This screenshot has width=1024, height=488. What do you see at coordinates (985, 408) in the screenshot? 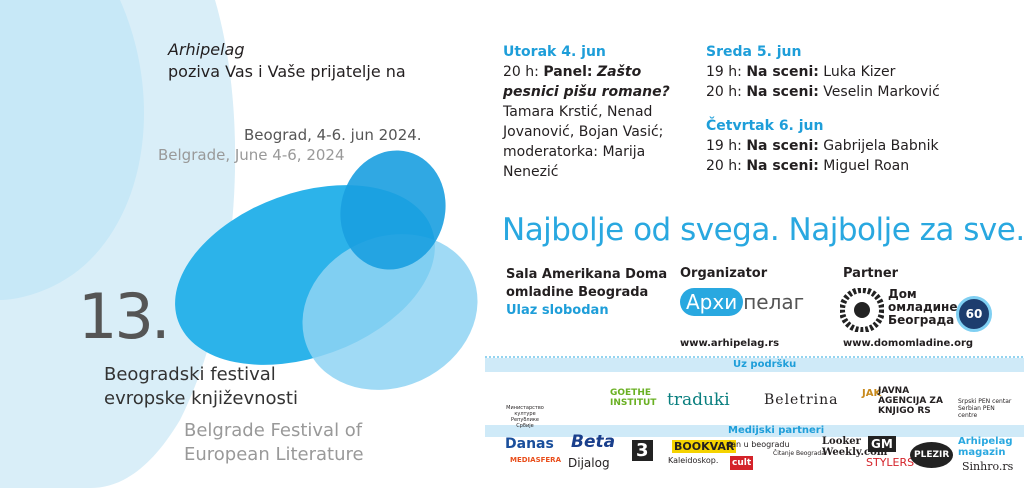
I see `logo: Srpski PEN centar Serbian PEN centre` at bounding box center [985, 408].